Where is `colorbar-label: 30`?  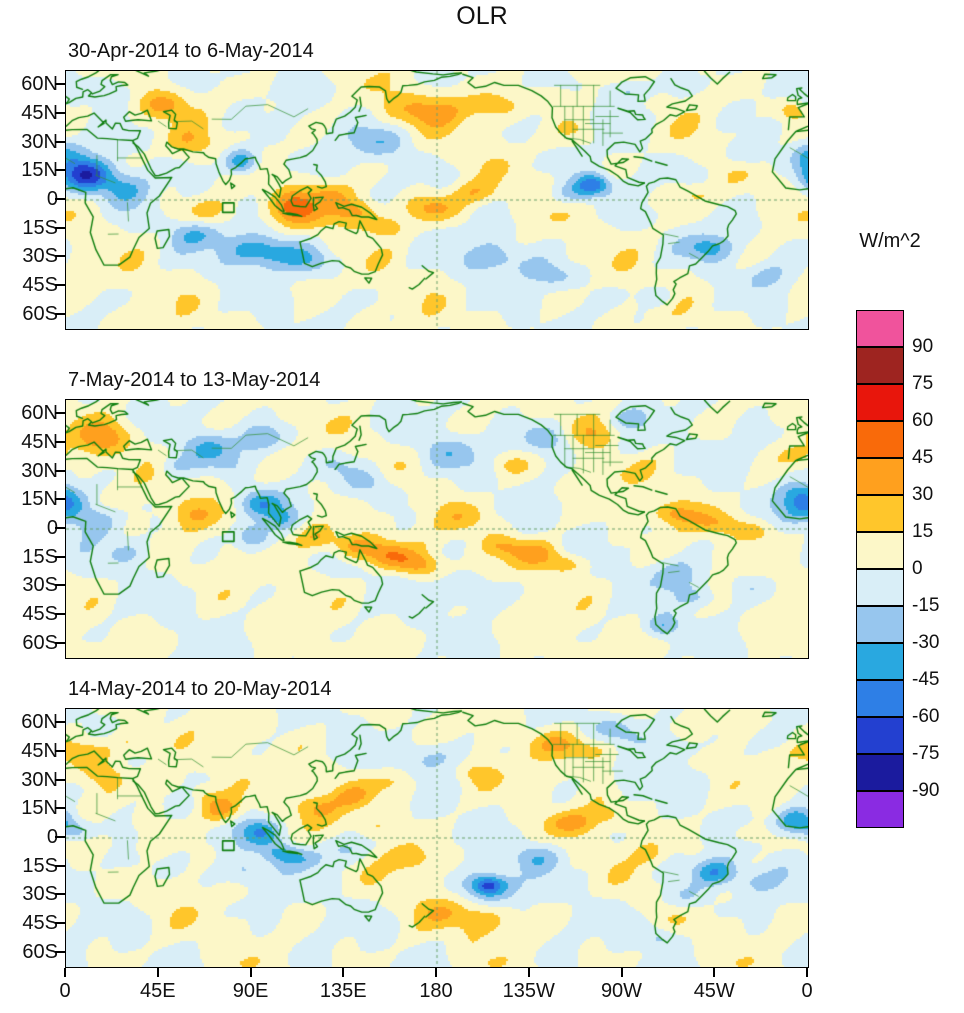
colorbar-label: 30 is located at coordinates (923, 494).